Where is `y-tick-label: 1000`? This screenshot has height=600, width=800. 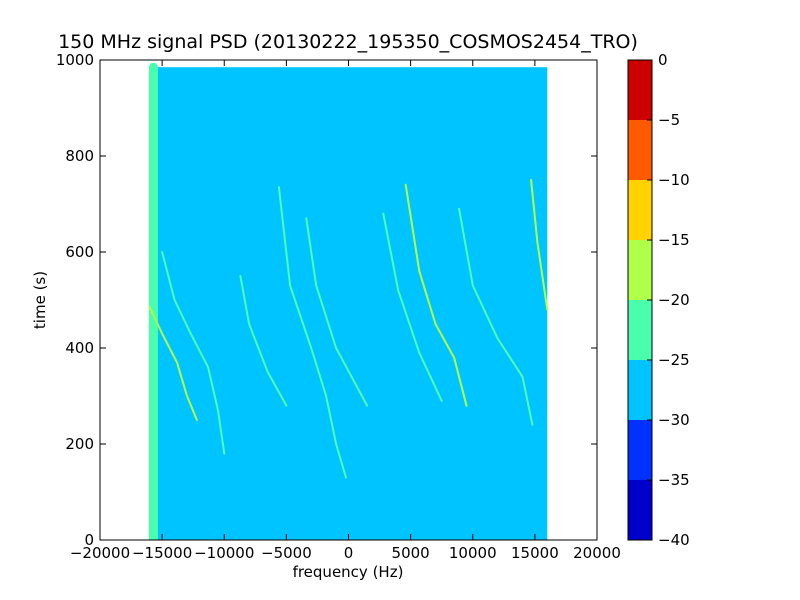 y-tick-label: 1000 is located at coordinates (75, 60).